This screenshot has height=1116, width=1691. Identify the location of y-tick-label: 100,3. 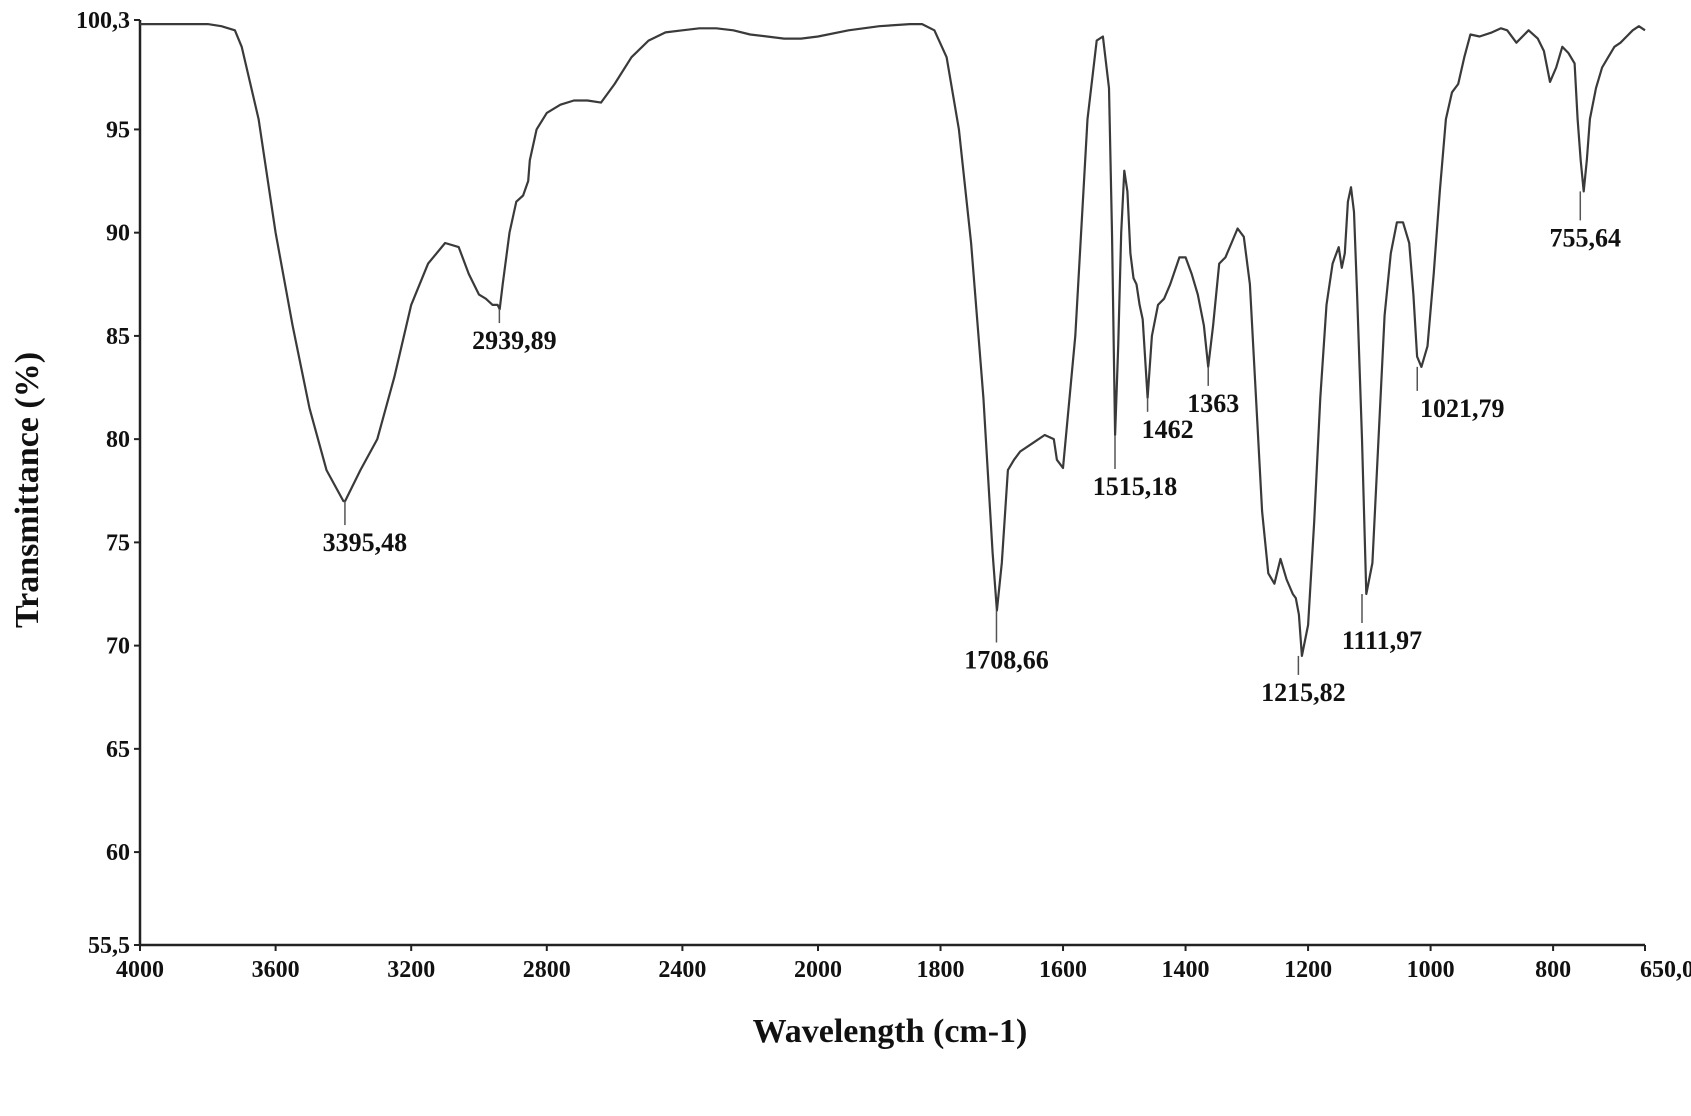
(103, 21).